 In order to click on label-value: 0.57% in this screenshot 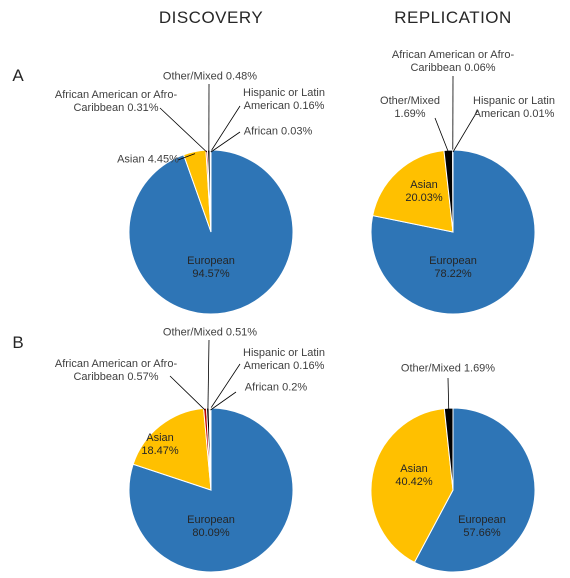, I will do `click(143, 377)`.